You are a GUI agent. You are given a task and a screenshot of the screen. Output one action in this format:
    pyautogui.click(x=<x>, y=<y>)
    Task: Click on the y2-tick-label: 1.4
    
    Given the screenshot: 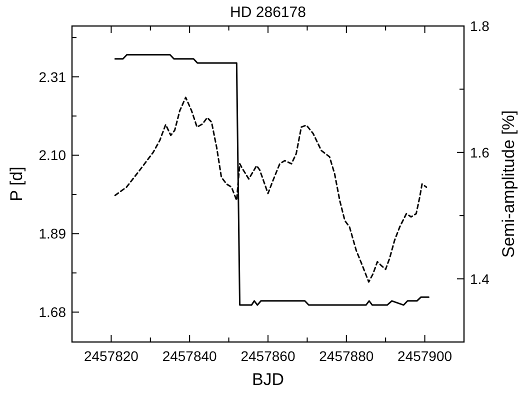 What is the action you would take?
    pyautogui.click(x=480, y=278)
    